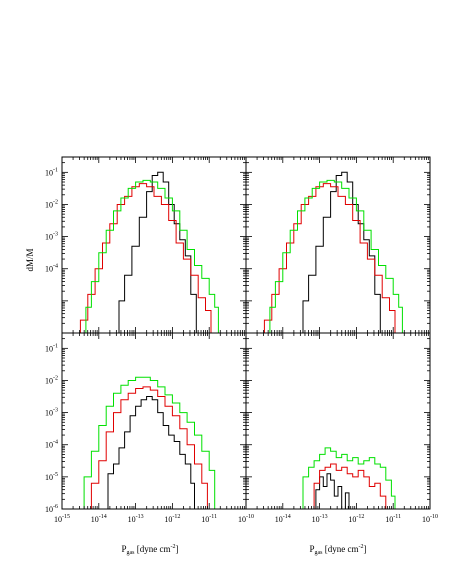 The image size is (450, 582). I want to click on panel-top-left: 10⁻⁴ 10⁻³ 10⁻² 10⁻¹, so click(146, 245).